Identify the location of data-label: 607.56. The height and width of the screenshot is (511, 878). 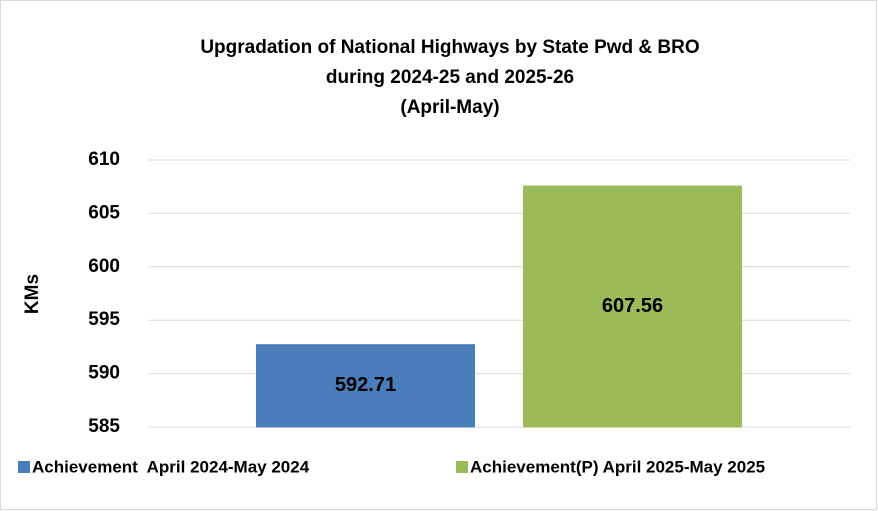
(632, 306).